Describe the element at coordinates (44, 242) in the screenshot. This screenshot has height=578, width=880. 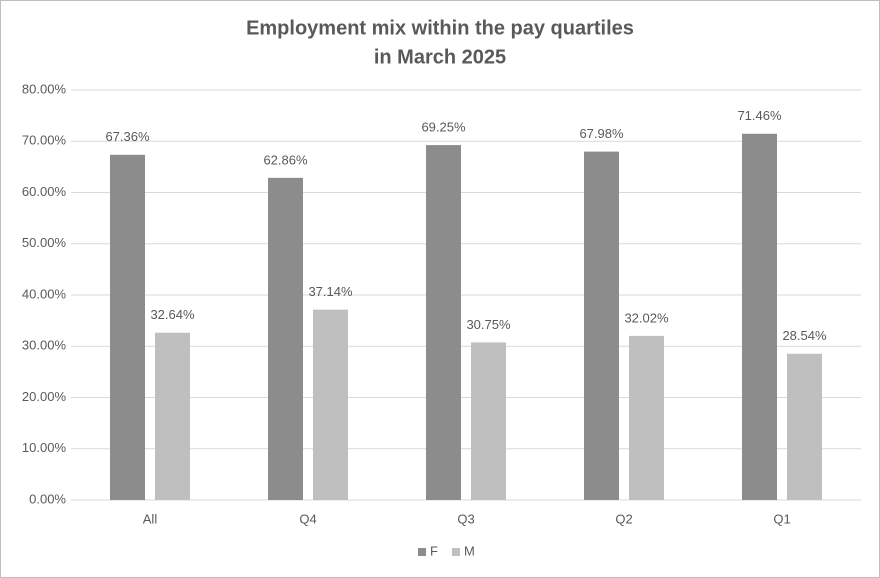
I see `y-tick-label: 50.00%` at that location.